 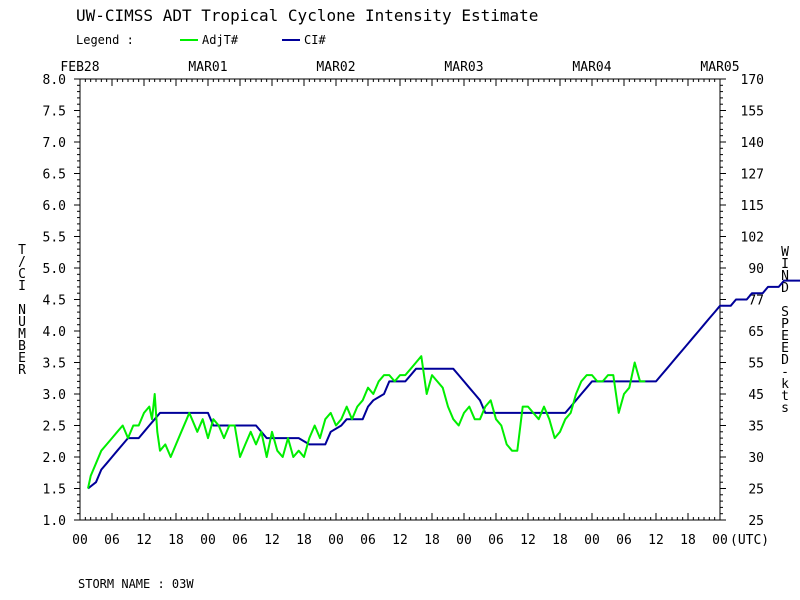 I want to click on y-tick-label-right: 155, so click(x=752, y=112).